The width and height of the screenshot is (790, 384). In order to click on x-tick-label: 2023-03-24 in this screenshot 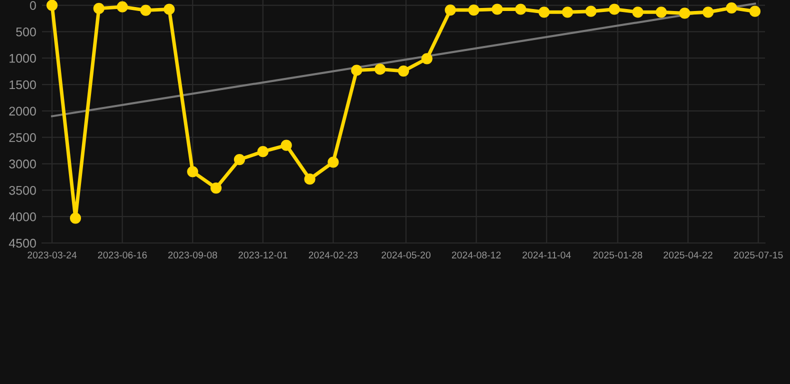, I will do `click(52, 255)`.